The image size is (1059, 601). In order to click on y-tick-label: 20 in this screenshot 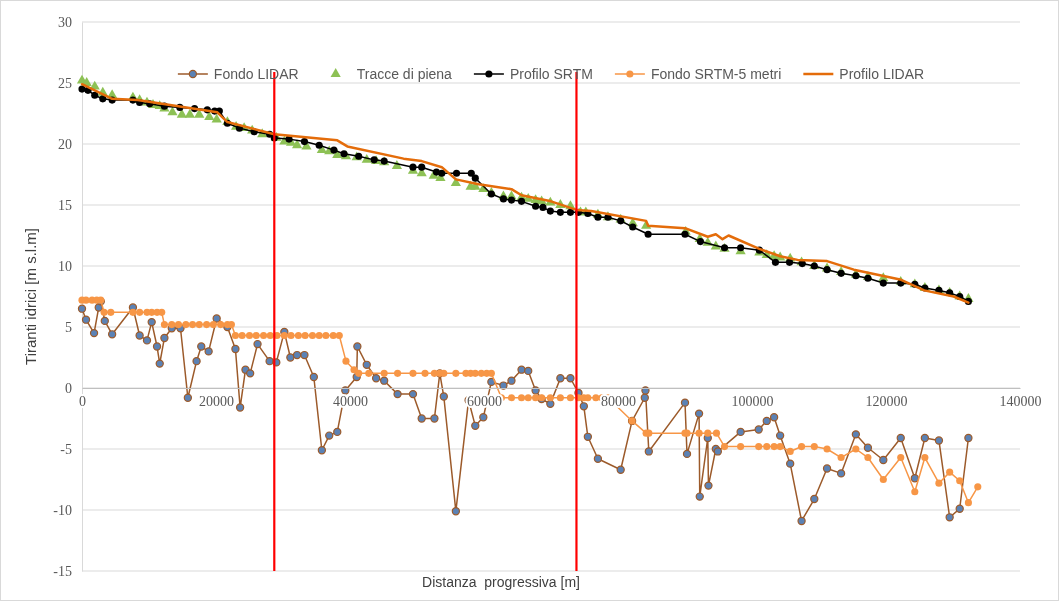, I will do `click(65, 144)`.